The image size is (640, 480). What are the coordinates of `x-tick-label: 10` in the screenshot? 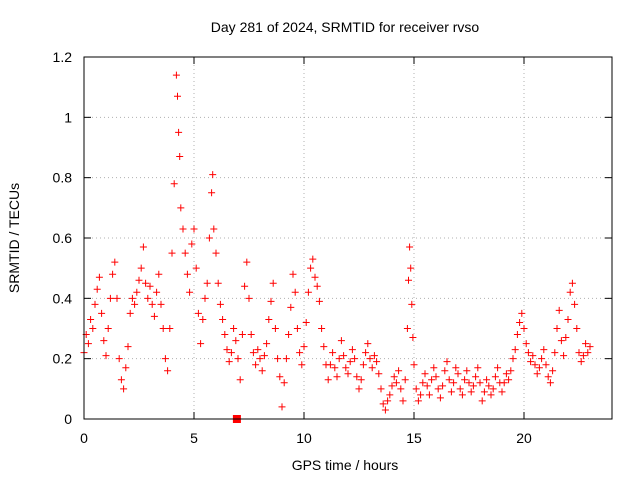 It's located at (304, 438).